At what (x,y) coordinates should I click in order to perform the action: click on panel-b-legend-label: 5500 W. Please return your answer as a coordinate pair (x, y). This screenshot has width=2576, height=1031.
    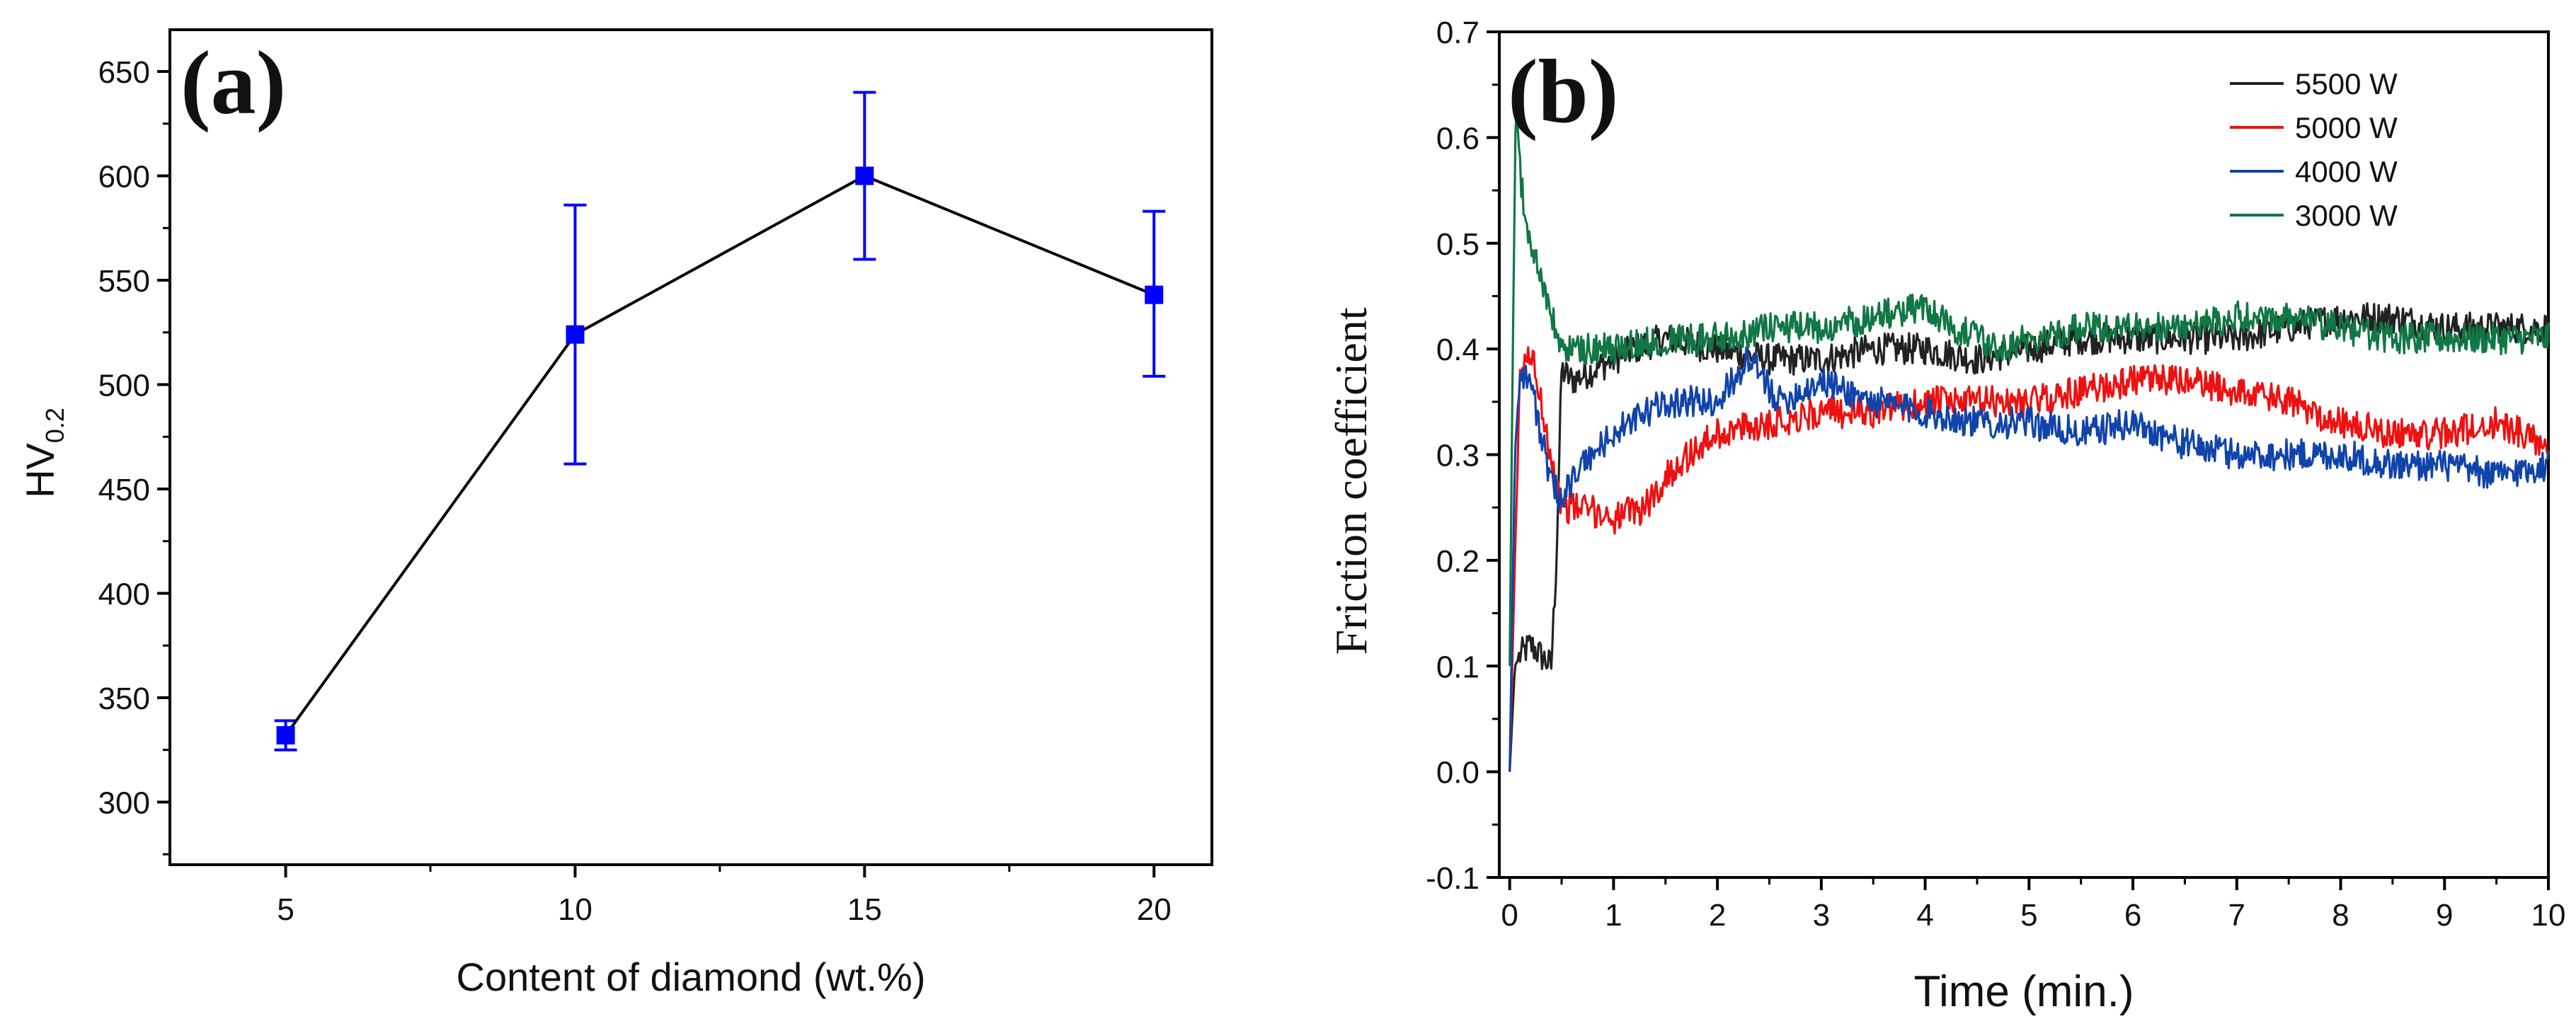
    Looking at the image, I should click on (2346, 84).